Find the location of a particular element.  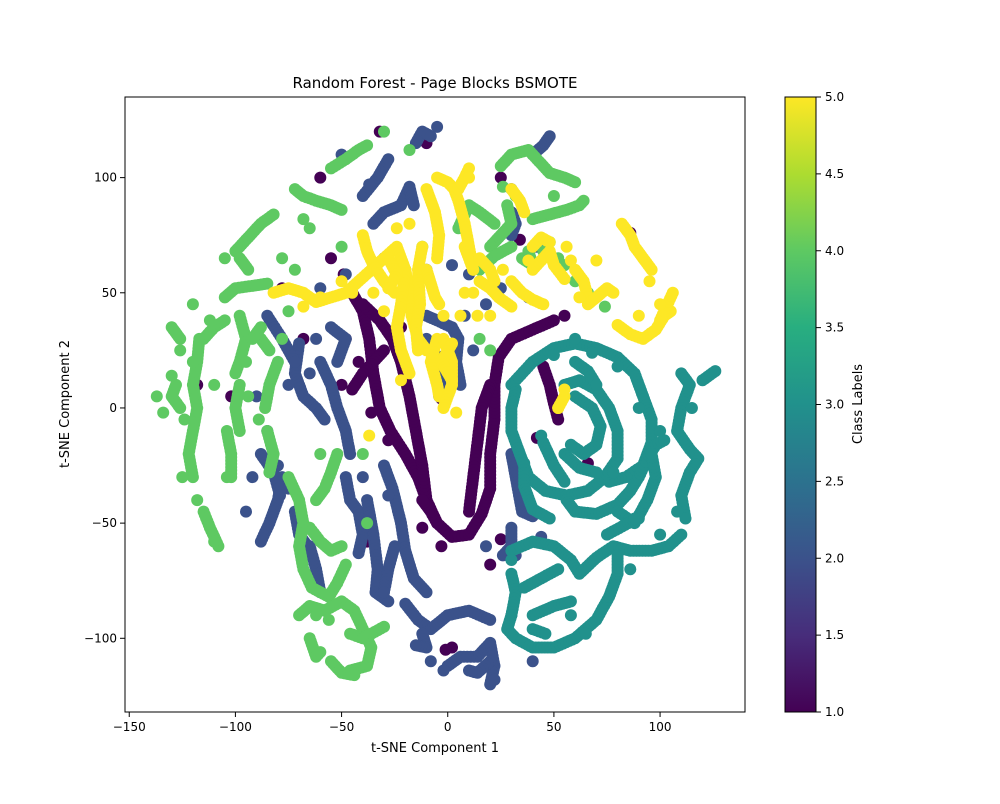

colorbar-tick-label: 4.0 is located at coordinates (834, 251).